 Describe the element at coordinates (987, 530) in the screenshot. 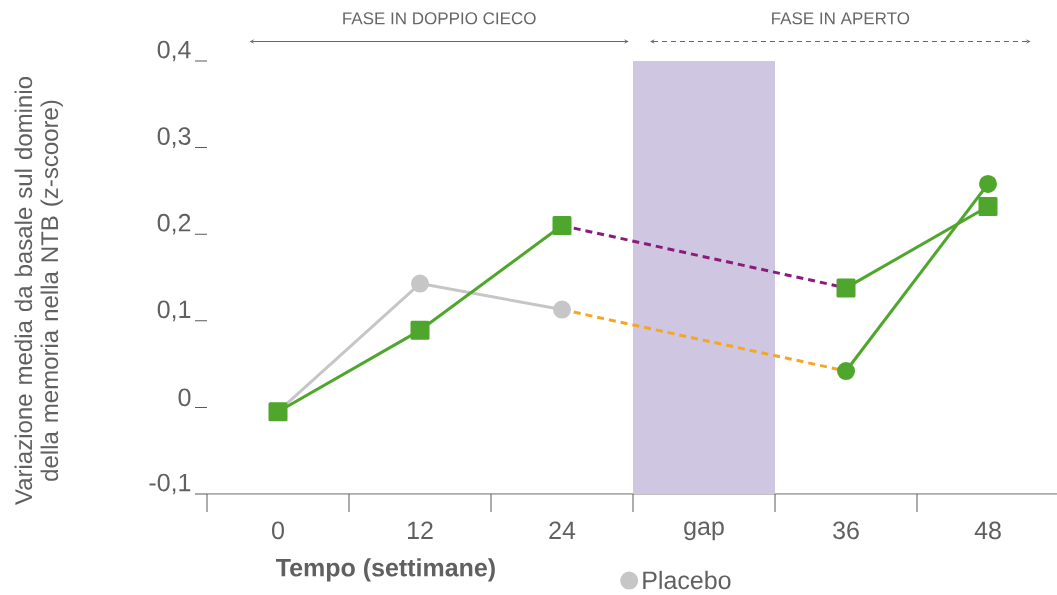

I see `x-tick-label: 48` at that location.